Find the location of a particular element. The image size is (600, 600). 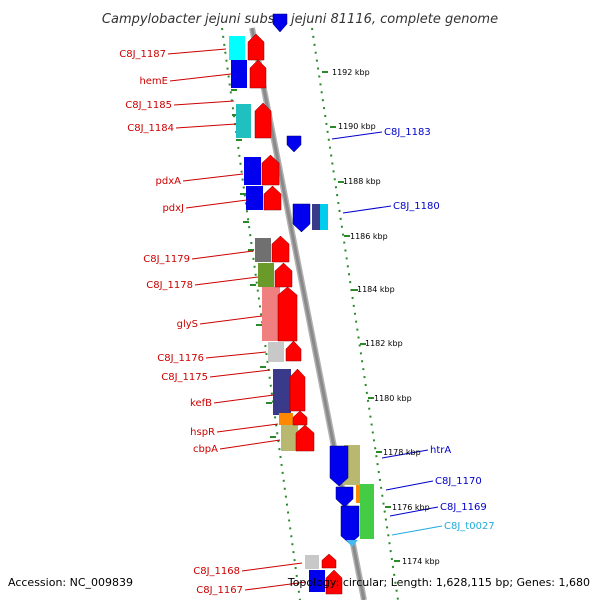

gene-label: C8J_1185 is located at coordinates (148, 105).